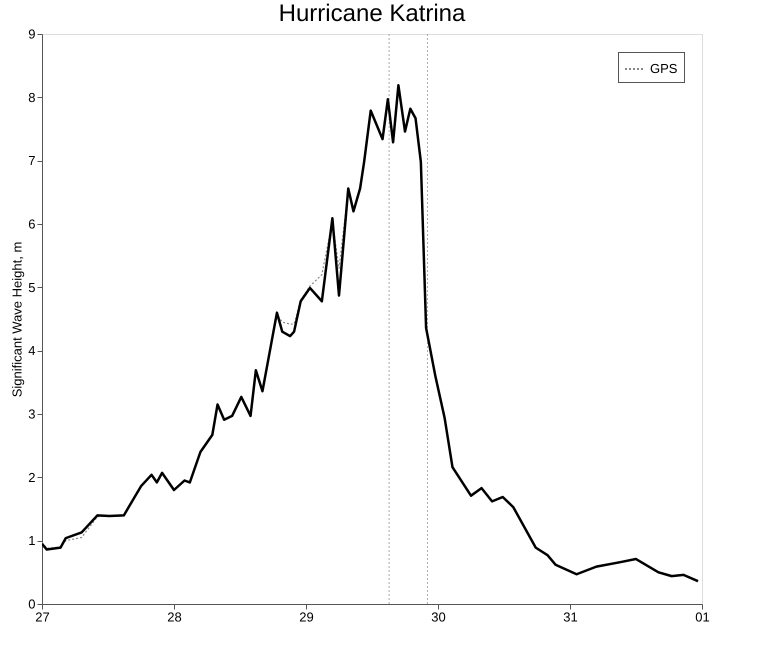 This screenshot has width=759, height=655. What do you see at coordinates (16, 320) in the screenshot?
I see `y-axis-title: Significant Wave Height, m` at bounding box center [16, 320].